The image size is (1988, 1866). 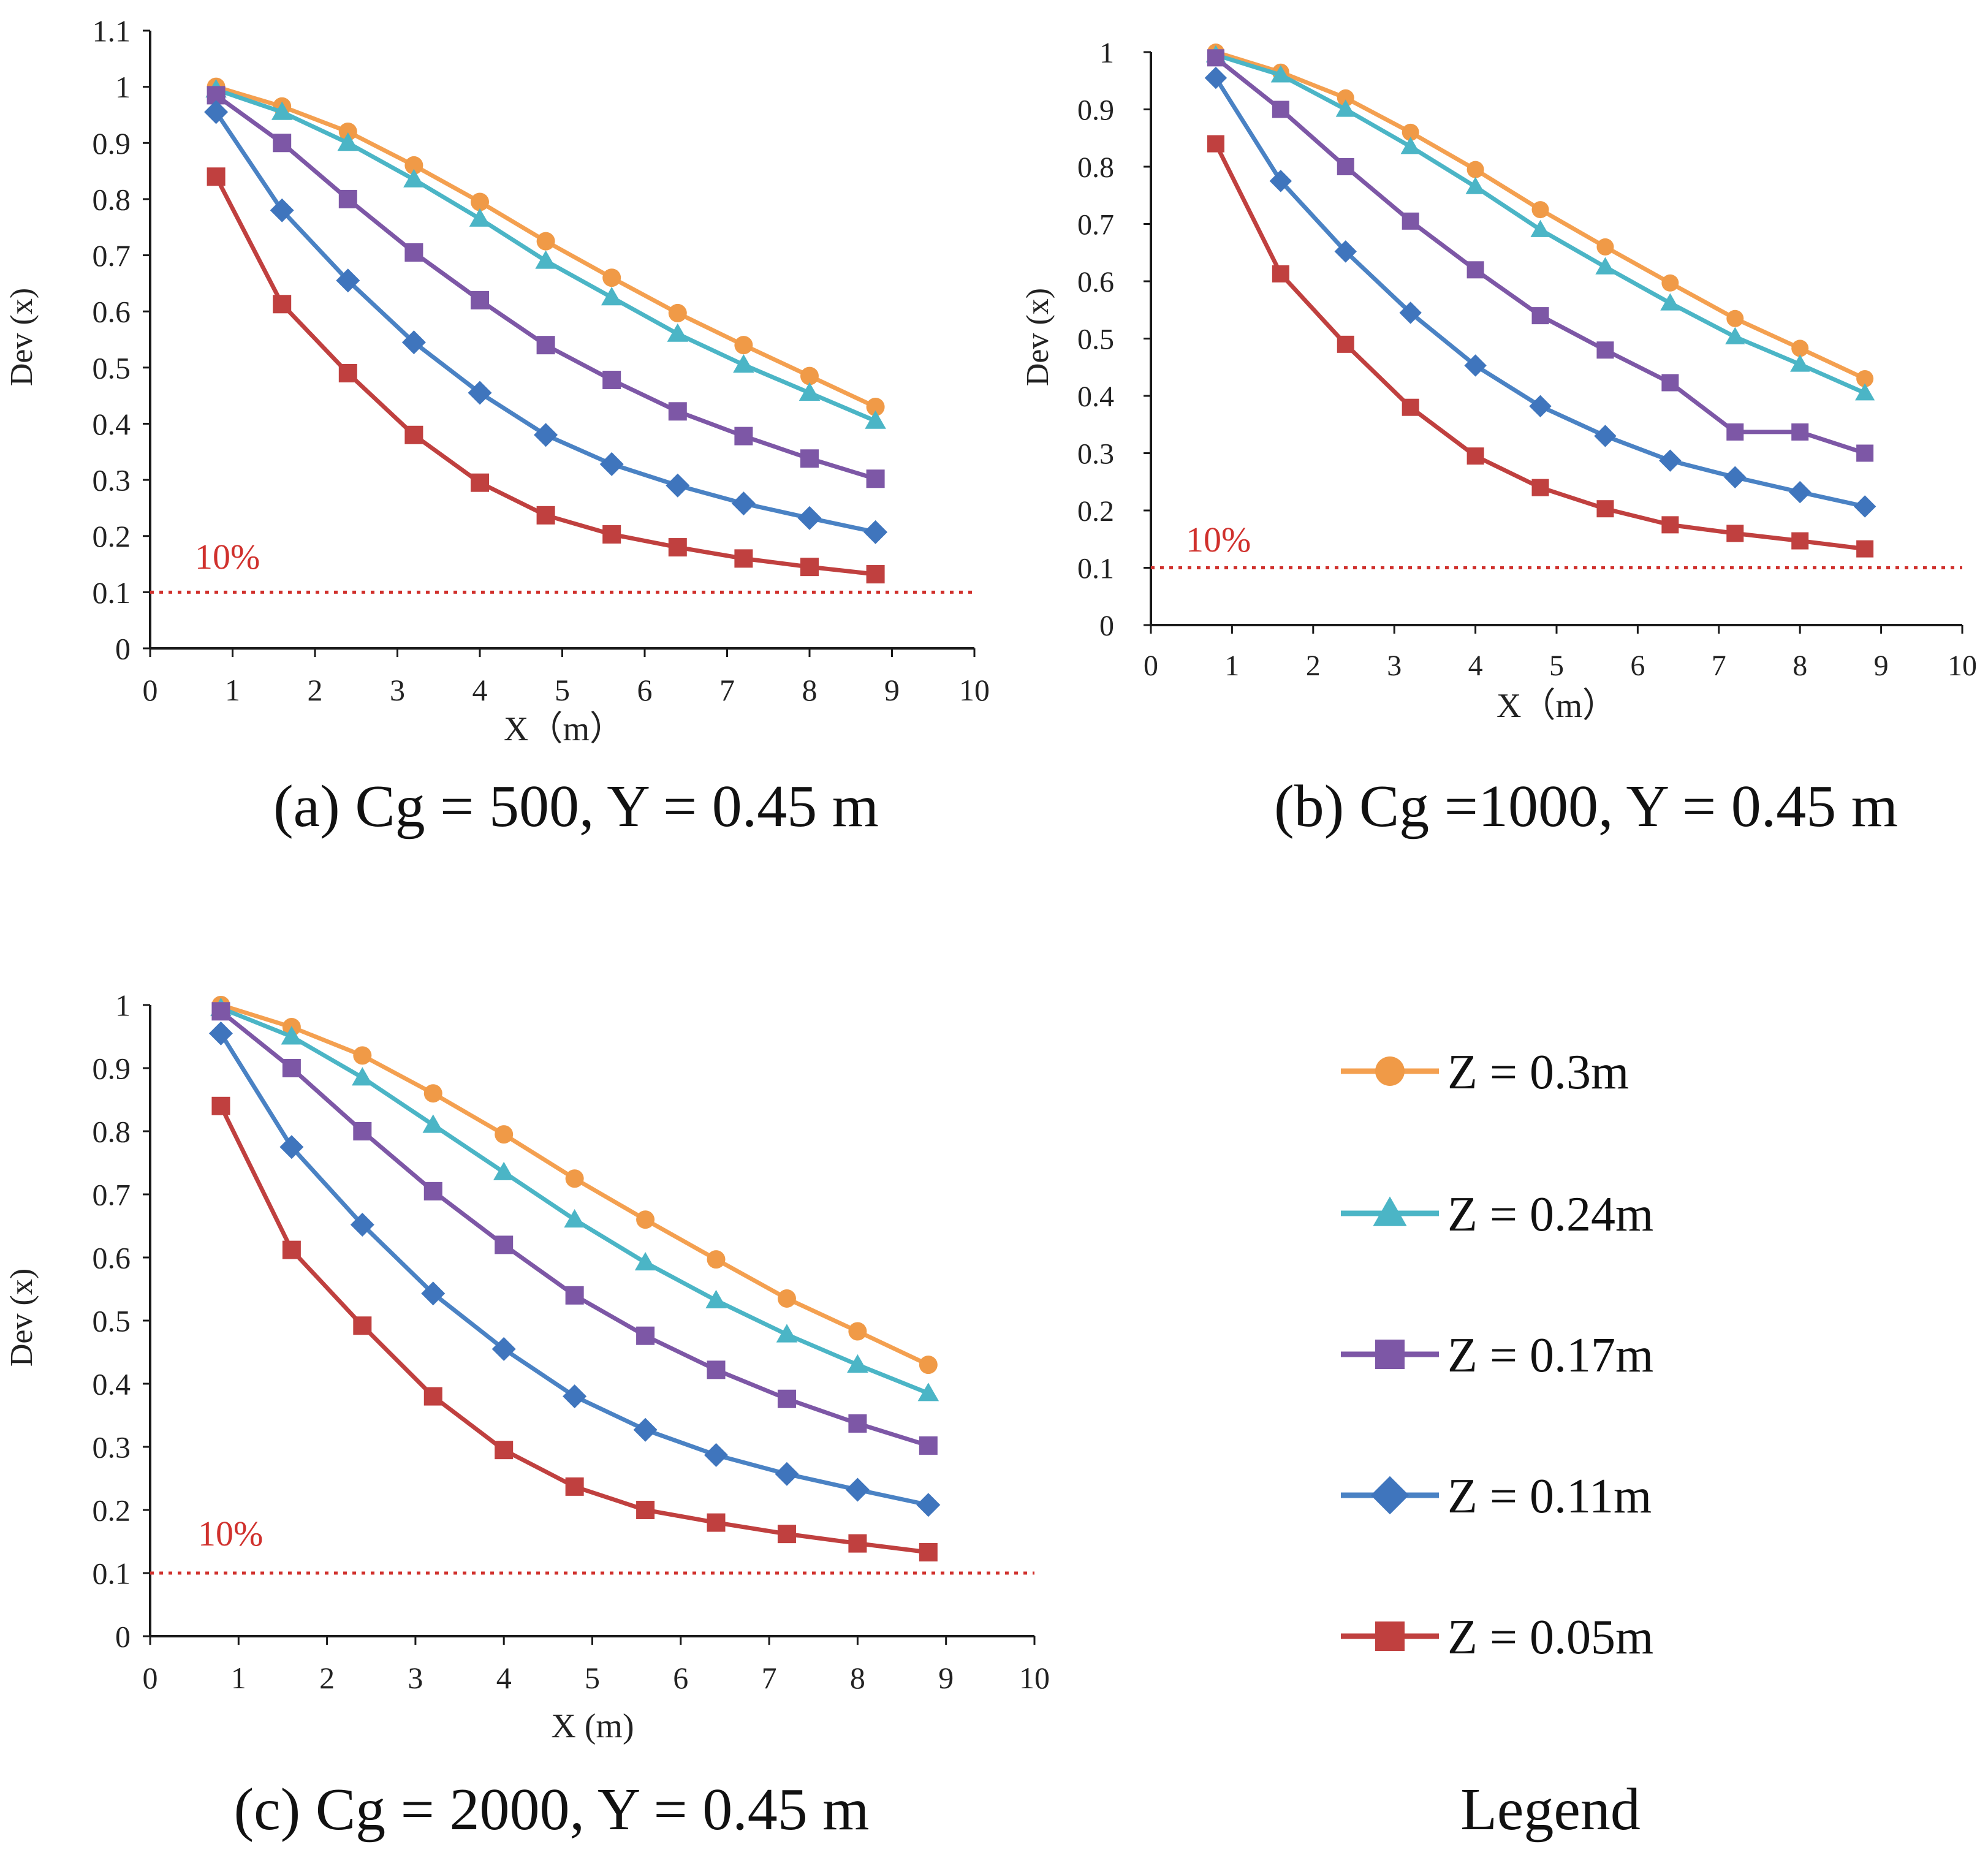 I want to click on panel-b-y-tick-label: 0.4, so click(x=1095, y=397).